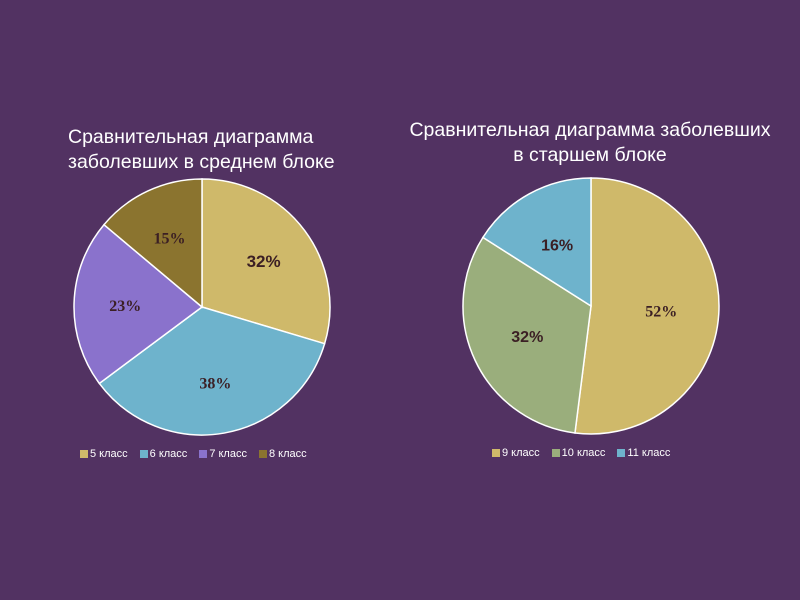 The width and height of the screenshot is (800, 600). I want to click on data-label-6-класс: 38%, so click(215, 384).